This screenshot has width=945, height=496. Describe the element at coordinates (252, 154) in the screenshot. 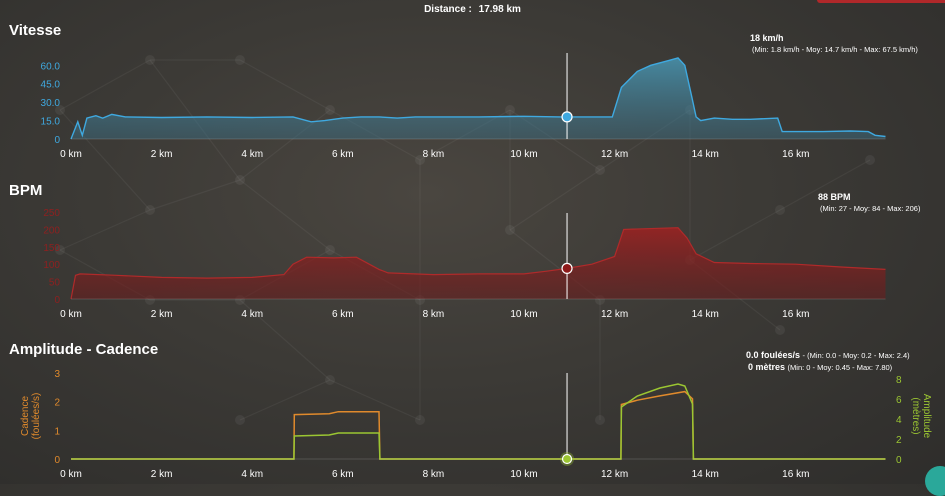

I see `speed-x-tick-label: 4 km` at that location.